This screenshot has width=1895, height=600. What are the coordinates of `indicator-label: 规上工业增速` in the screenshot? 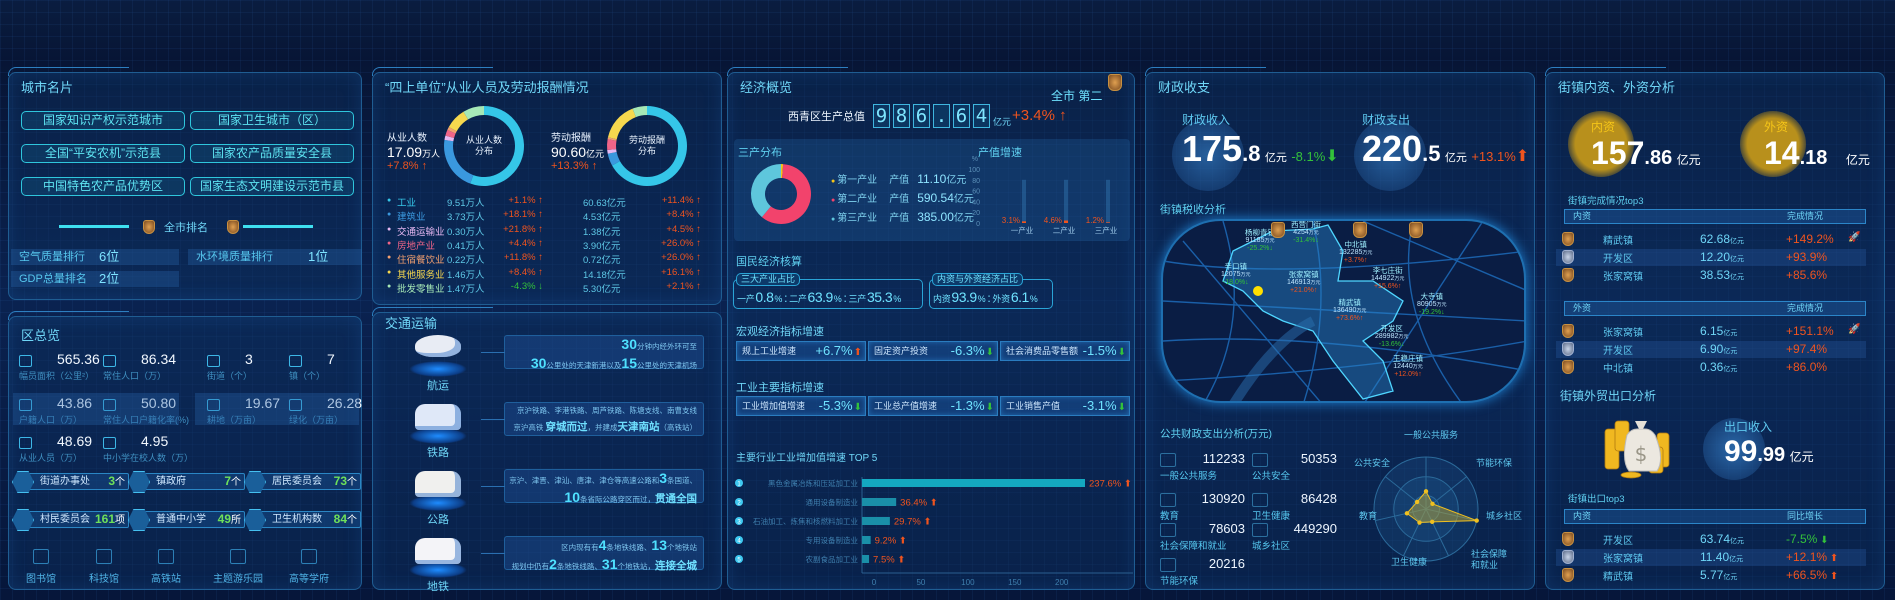 It's located at (769, 351).